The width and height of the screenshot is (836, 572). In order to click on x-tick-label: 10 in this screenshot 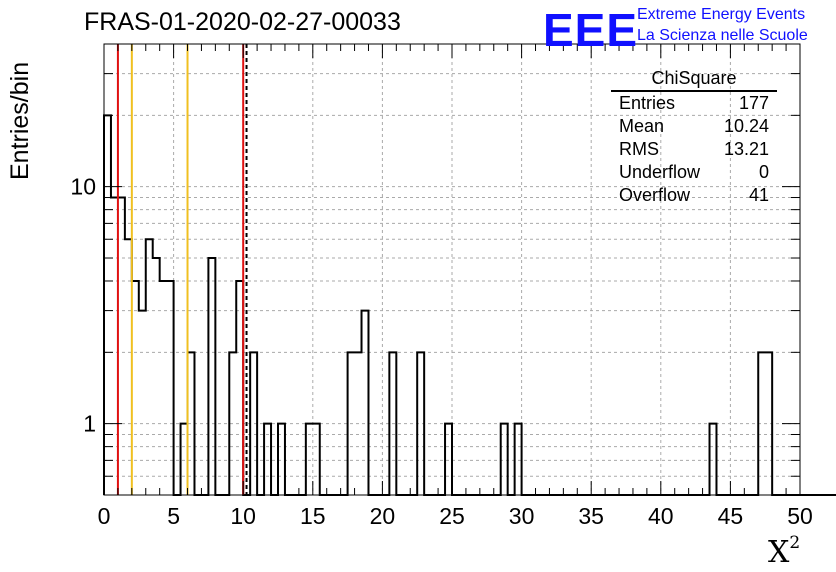, I will do `click(243, 516)`.